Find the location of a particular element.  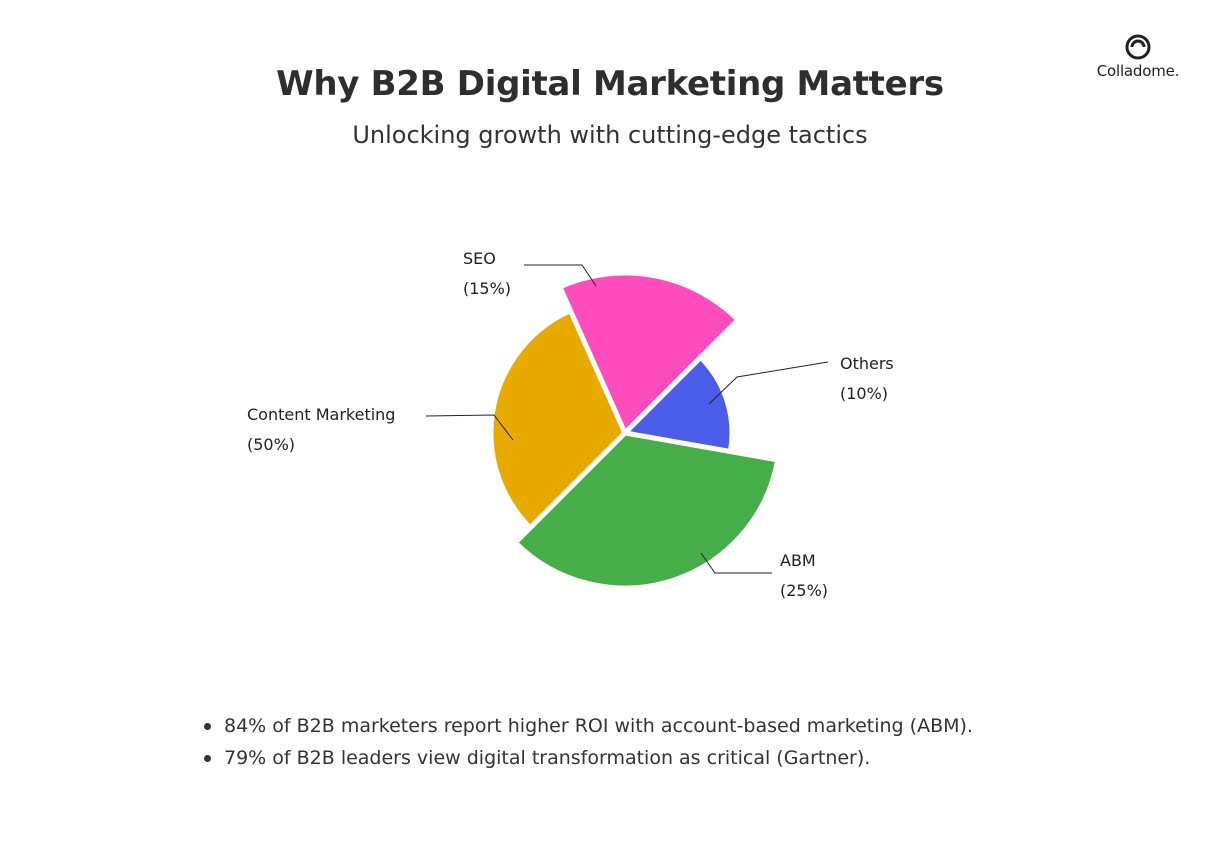

slice-value-abm: (25%) is located at coordinates (804, 590).